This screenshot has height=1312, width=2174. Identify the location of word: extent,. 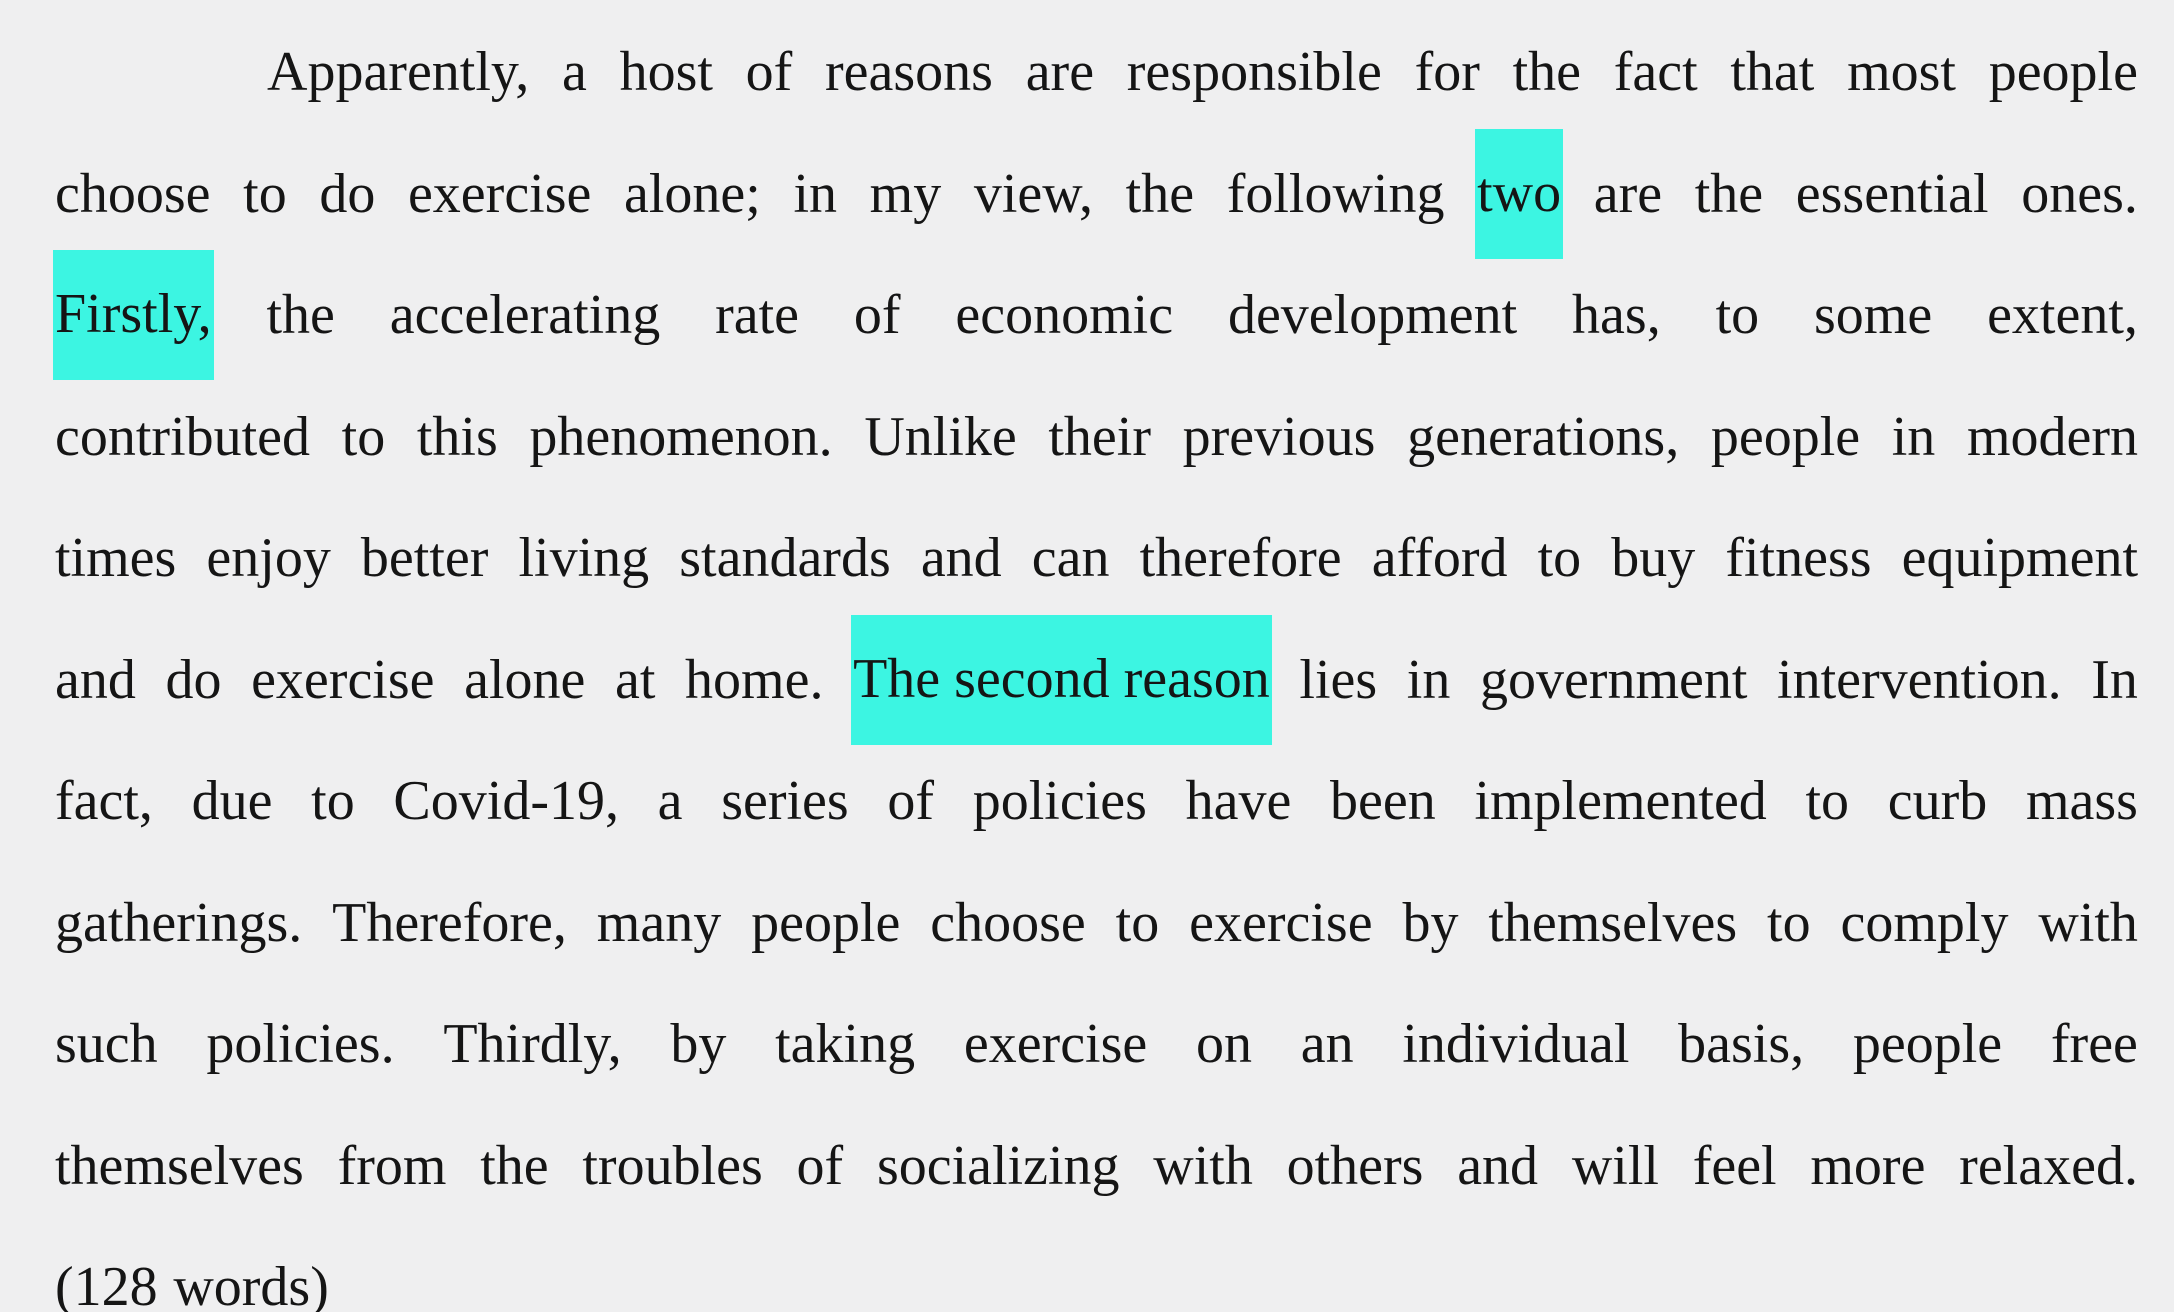
(2062, 315).